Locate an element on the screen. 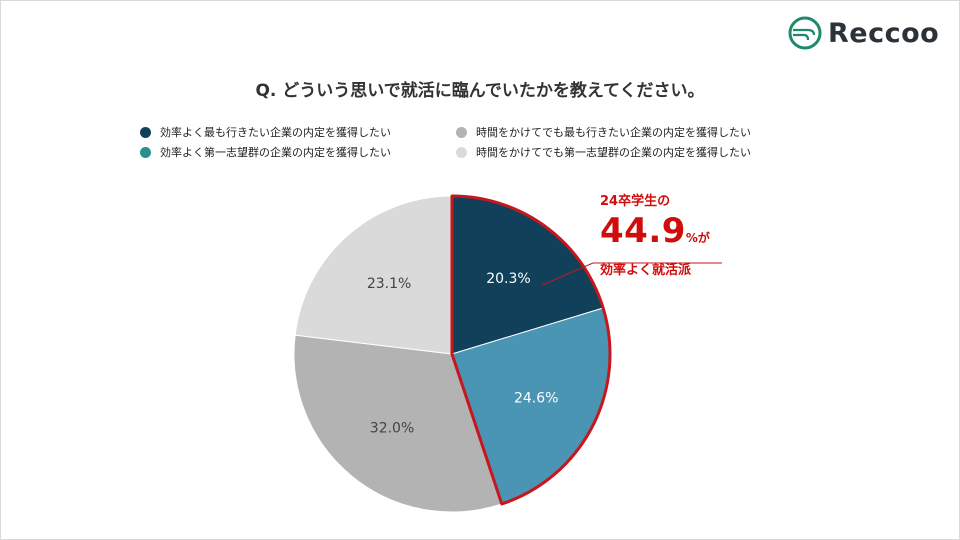  slice-label: 23.1% is located at coordinates (389, 284).